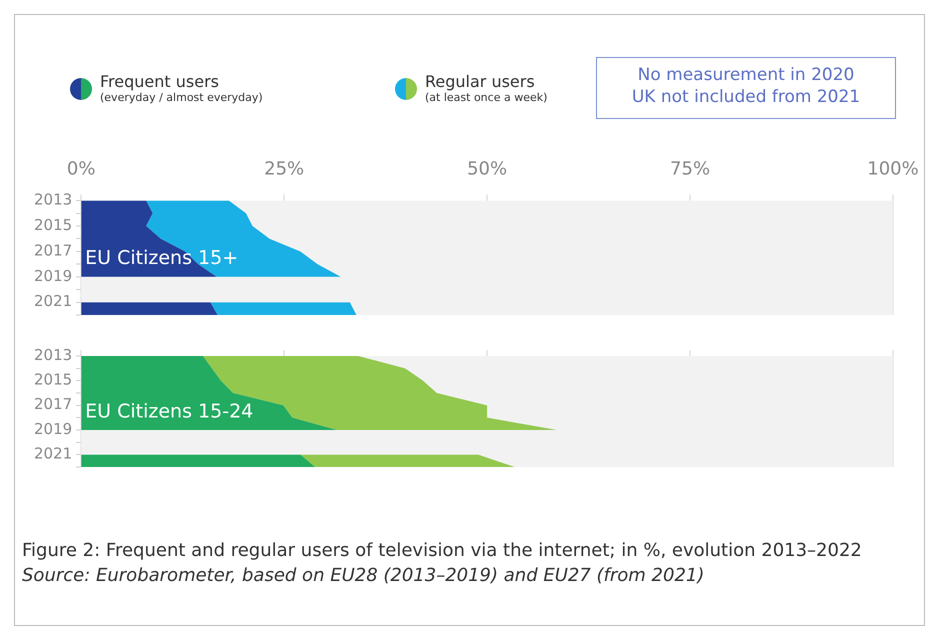  What do you see at coordinates (893, 169) in the screenshot?
I see `x-tick-label: 100%` at bounding box center [893, 169].